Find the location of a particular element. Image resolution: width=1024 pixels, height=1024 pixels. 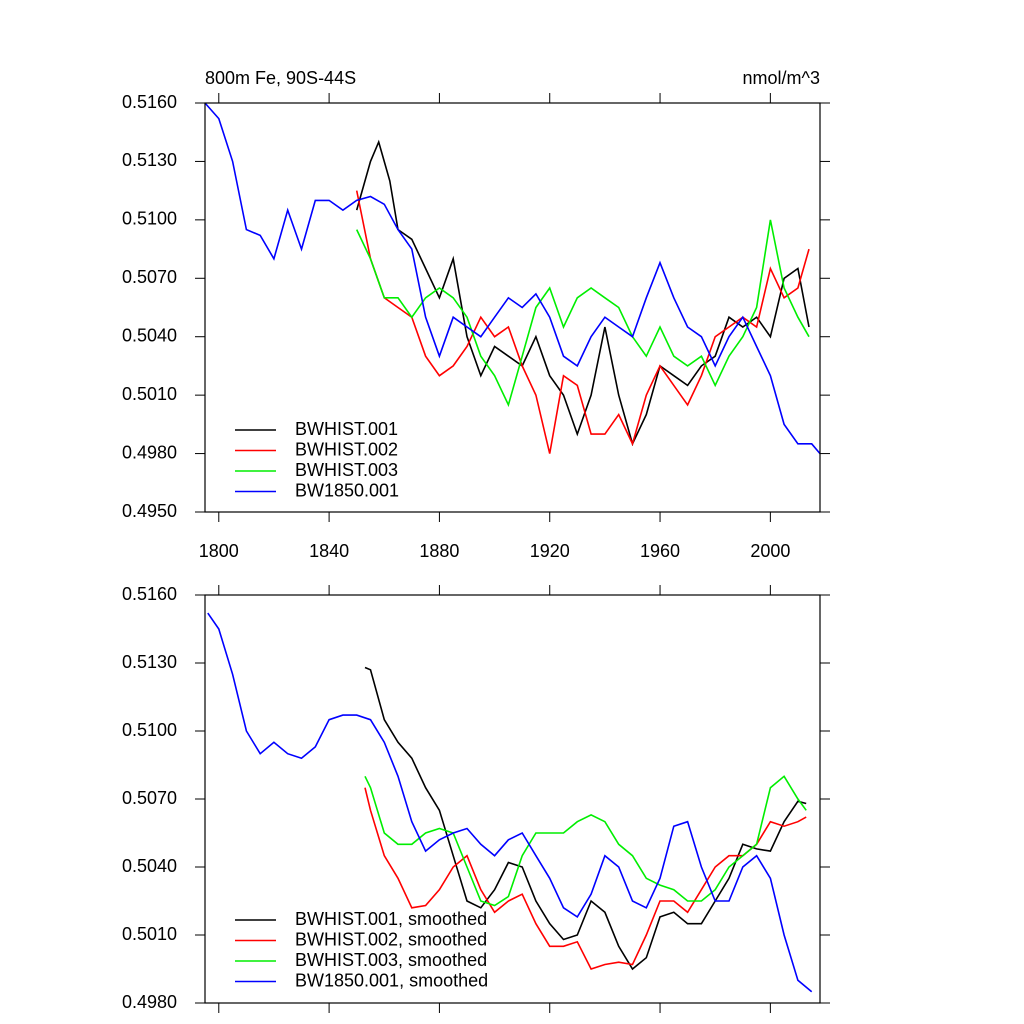

legend-label: BW1850.001 is located at coordinates (347, 490).